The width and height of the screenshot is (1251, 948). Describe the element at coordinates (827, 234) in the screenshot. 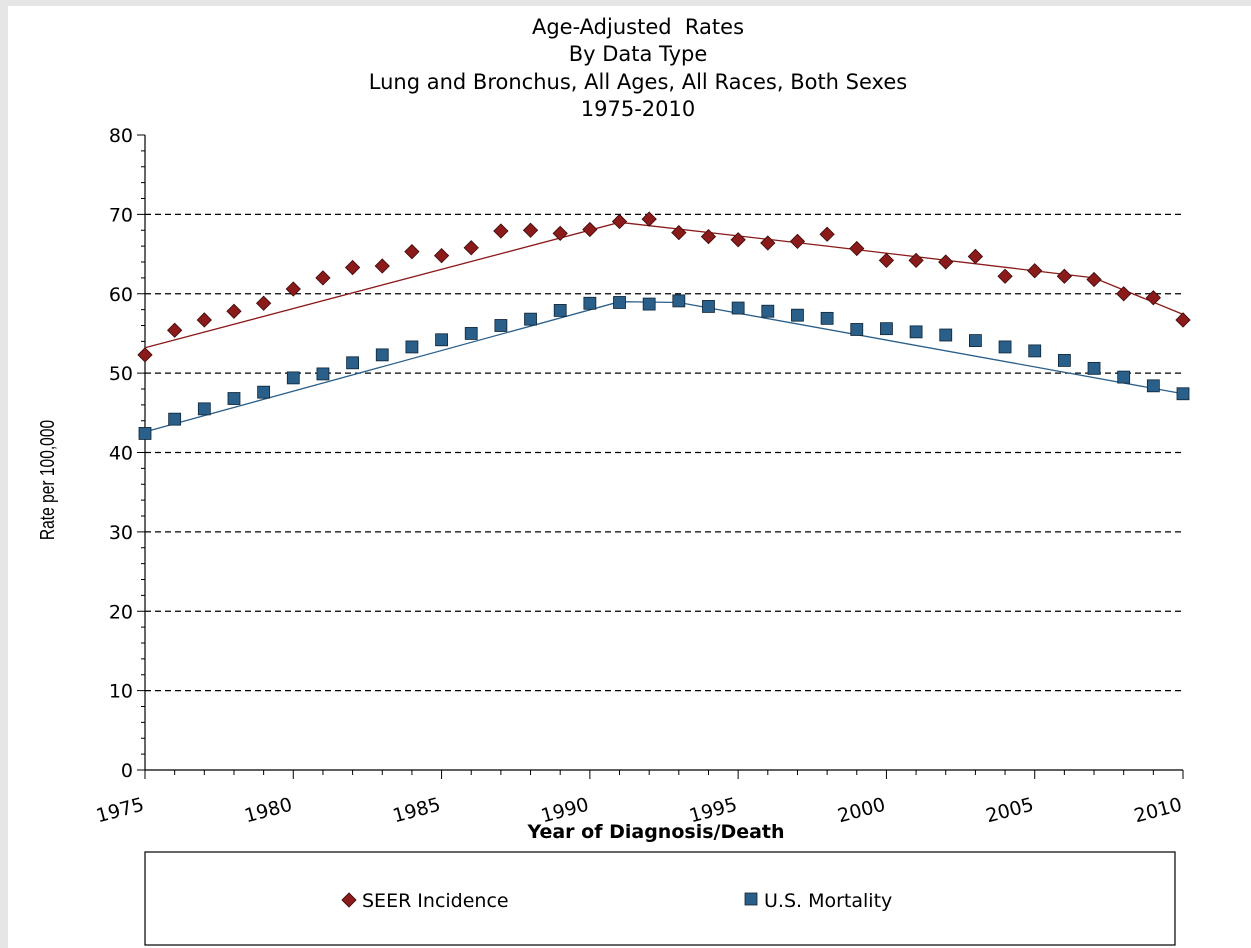

I see `point-seer-incidence-1998` at that location.